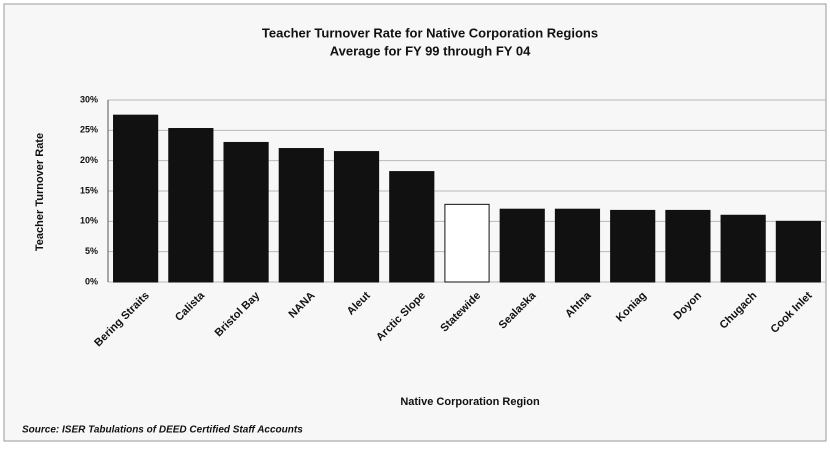 The width and height of the screenshot is (830, 450). I want to click on chart-subtitle: Average for FY 99 through FY 04, so click(430, 50).